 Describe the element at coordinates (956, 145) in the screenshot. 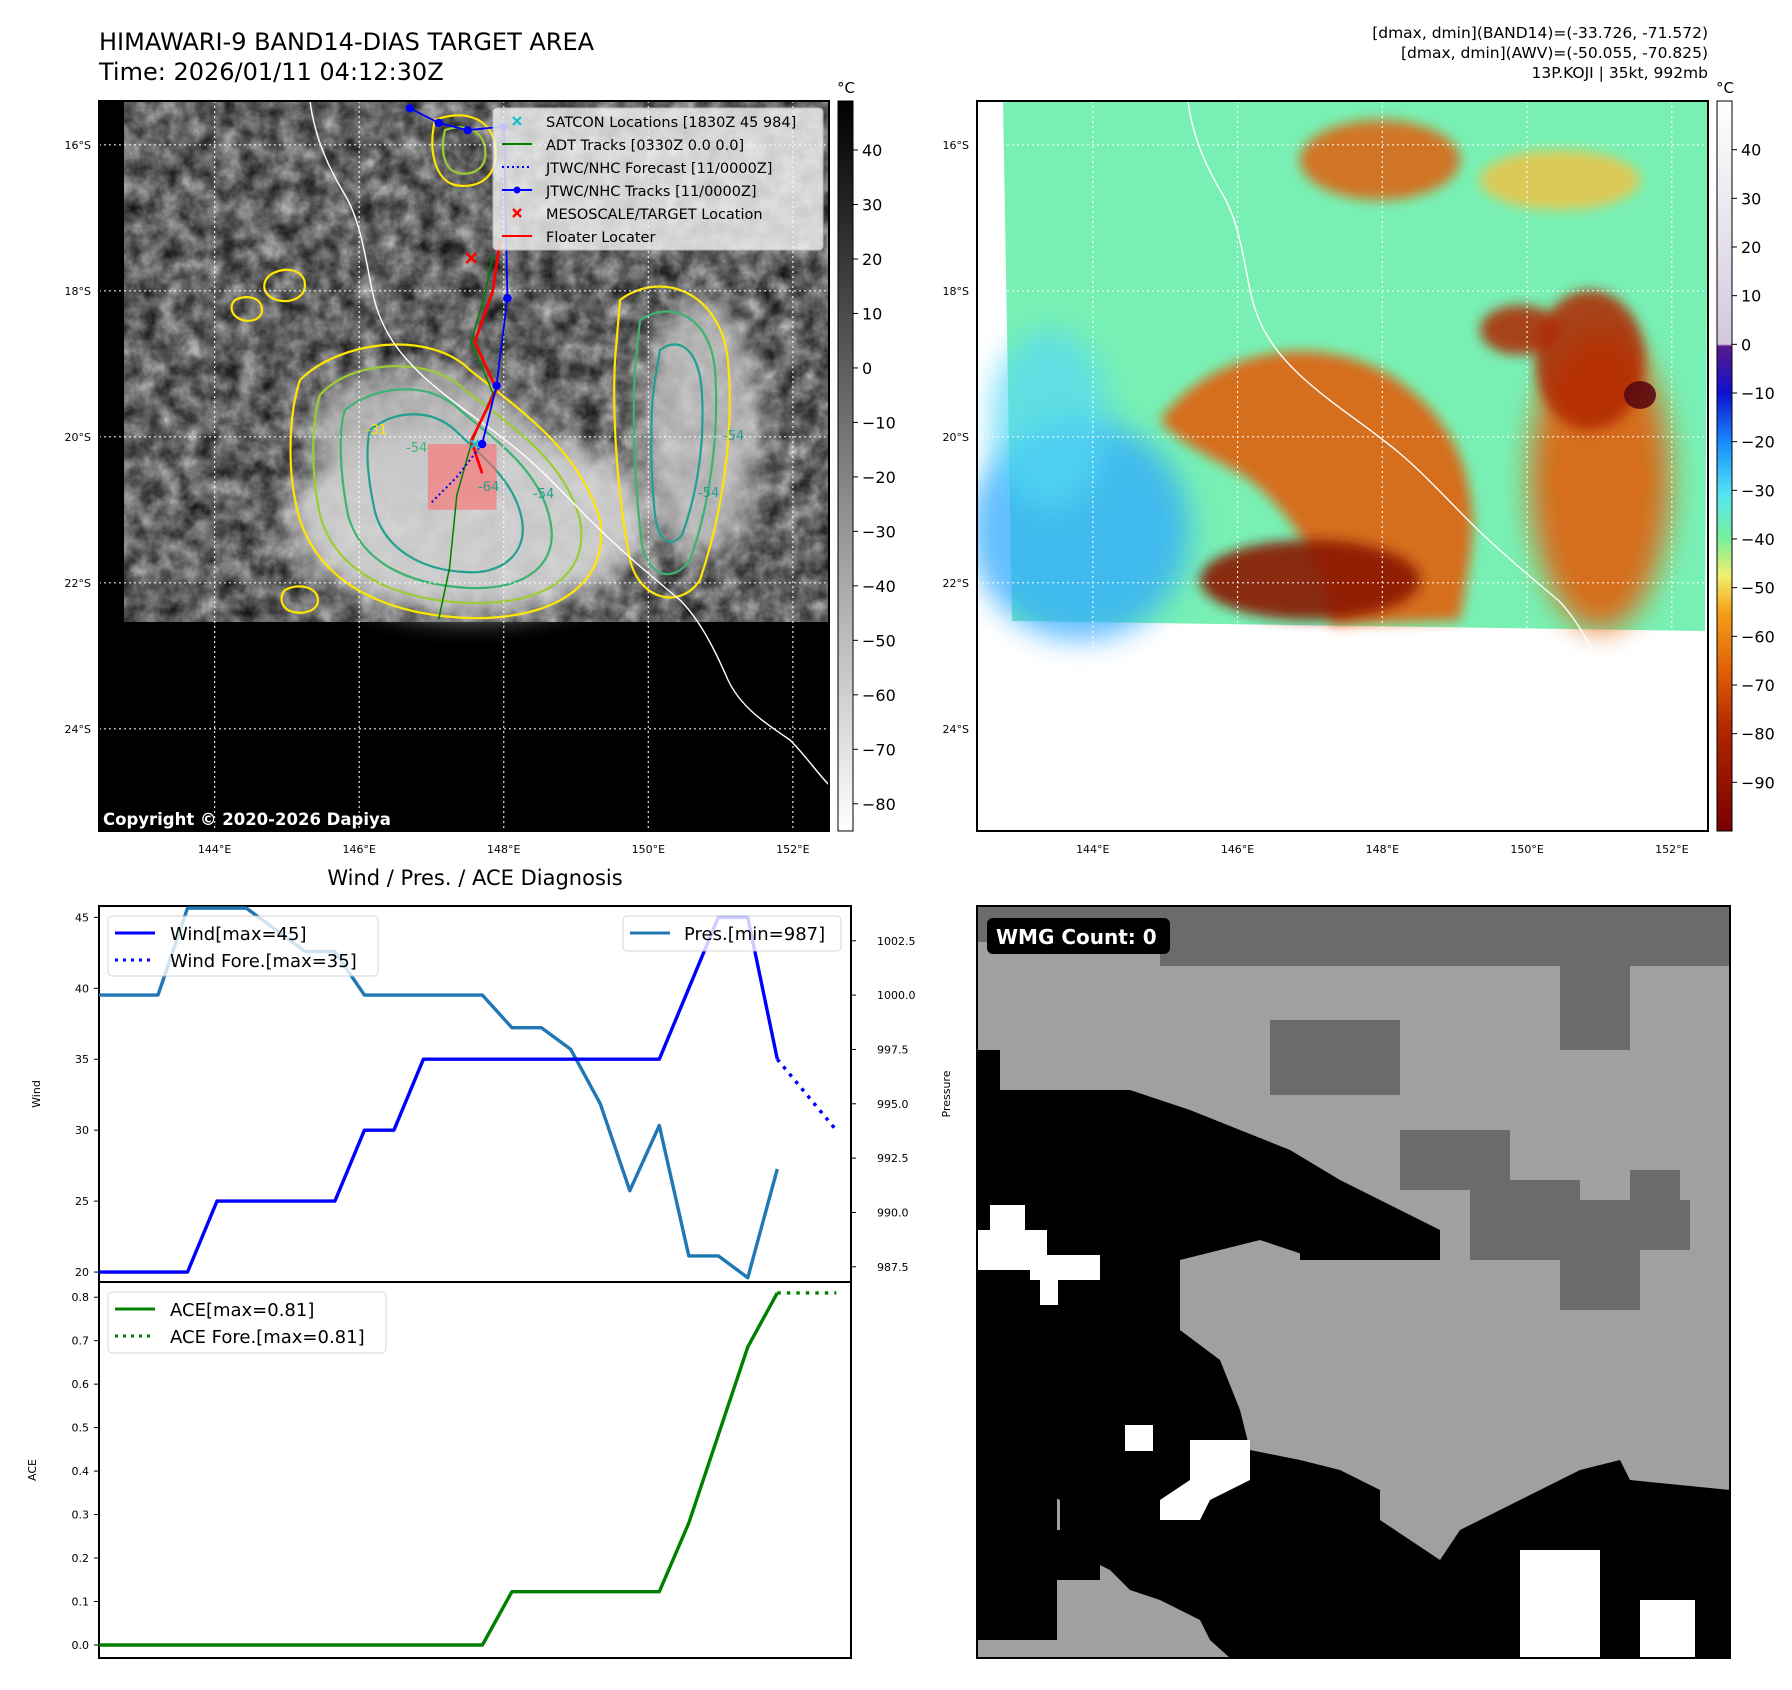

I see `lat-tick-label: 16°S` at that location.